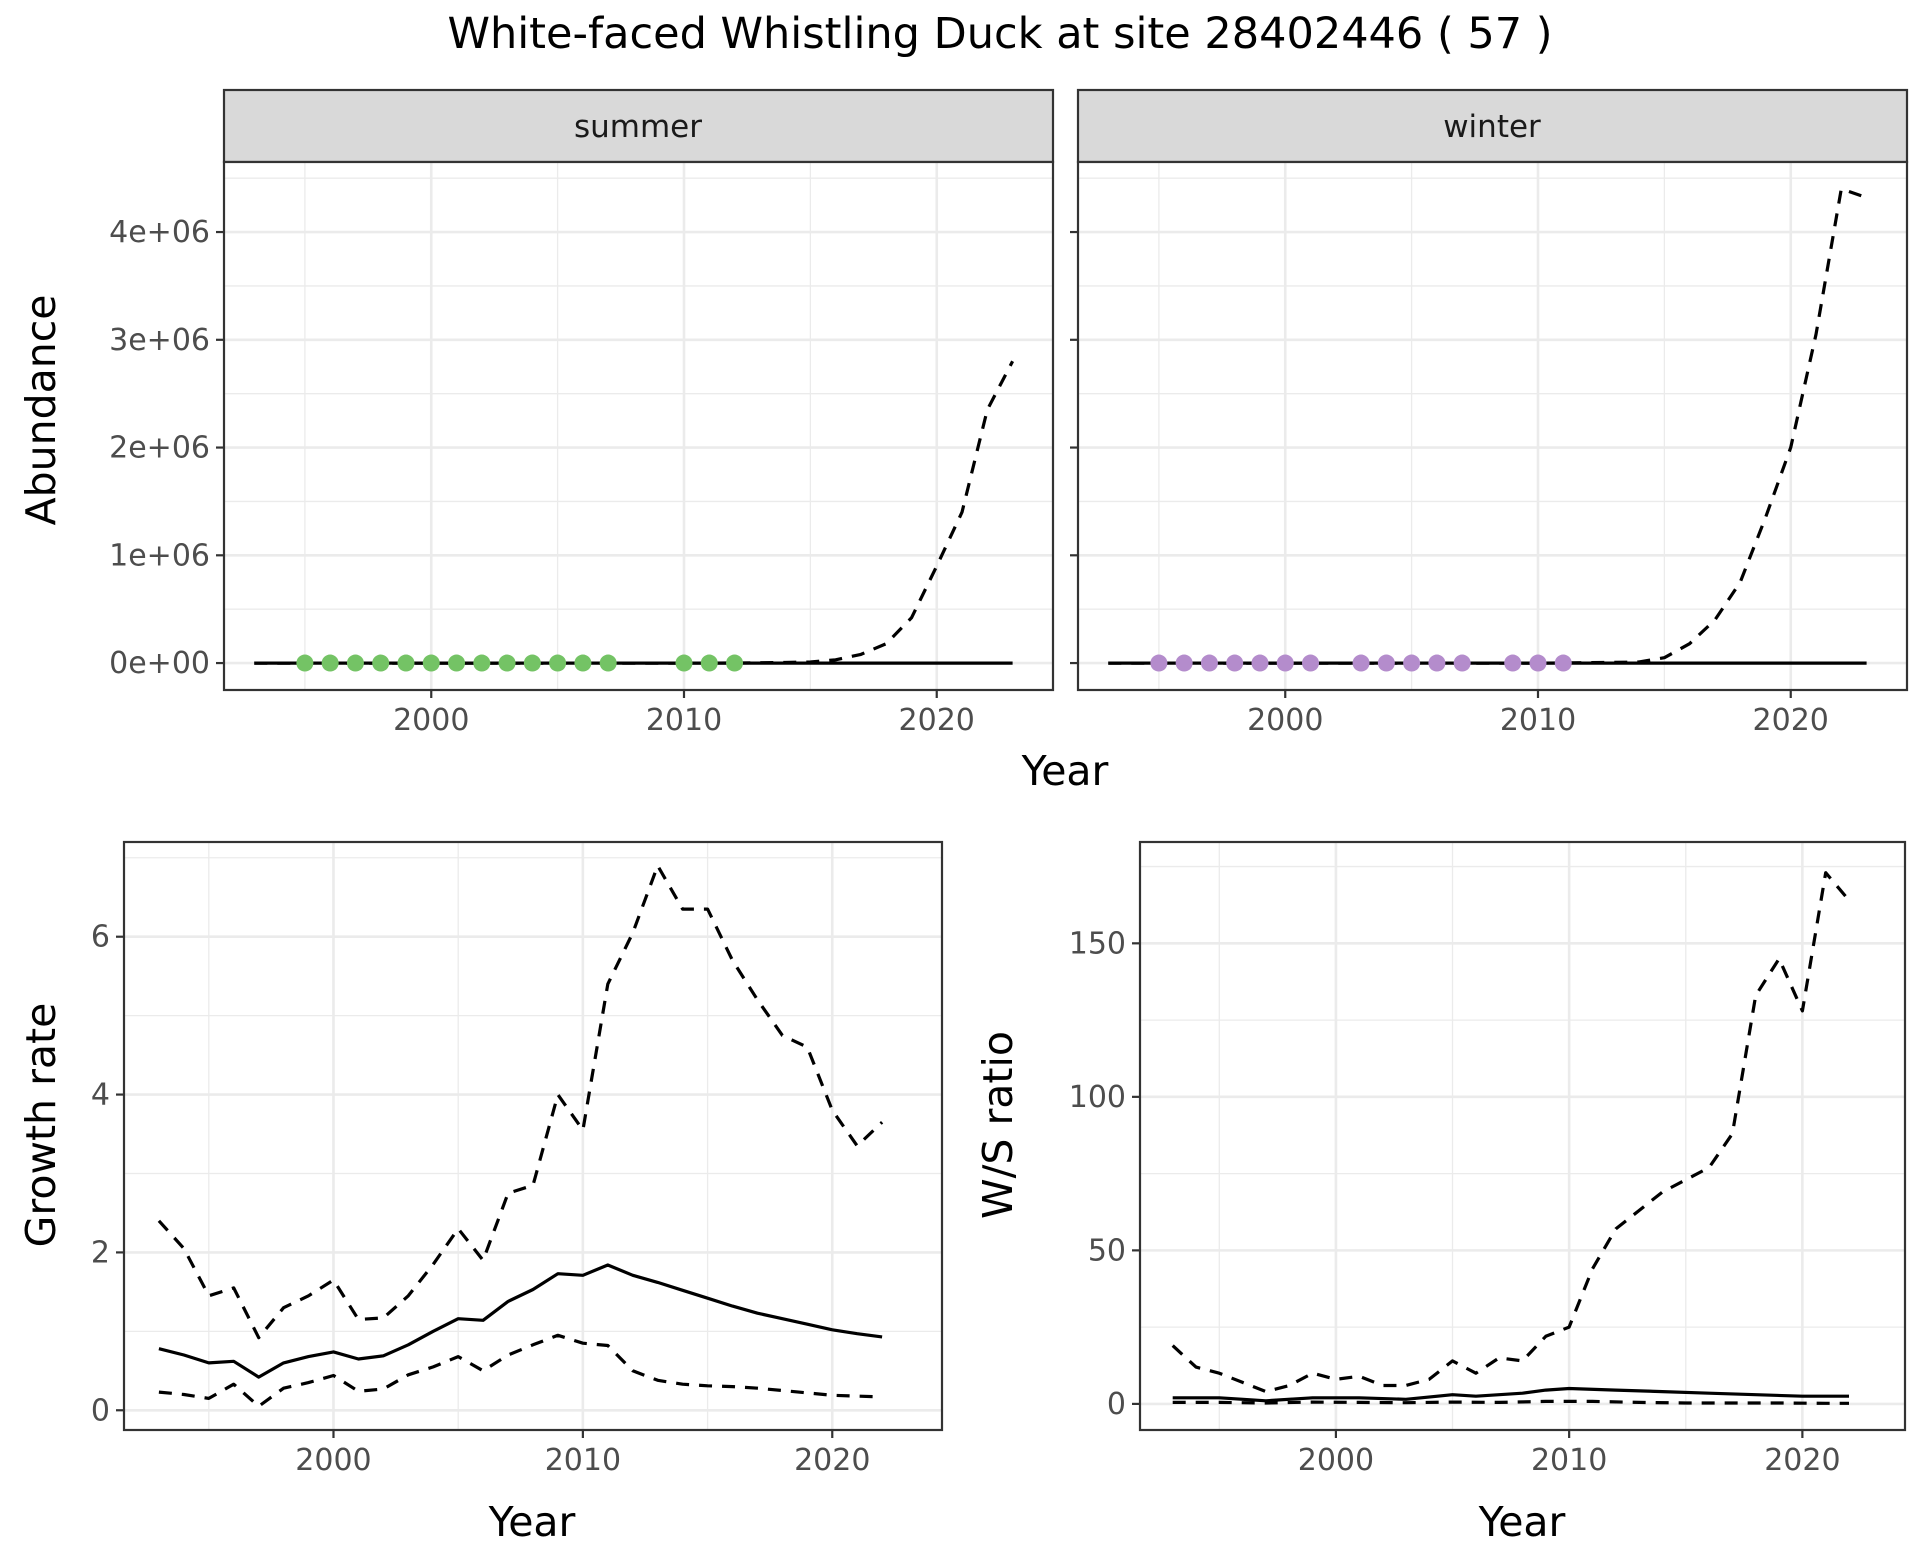  Describe the element at coordinates (159, 340) in the screenshot. I see `summer-y-tick-label: 3e+06` at that location.